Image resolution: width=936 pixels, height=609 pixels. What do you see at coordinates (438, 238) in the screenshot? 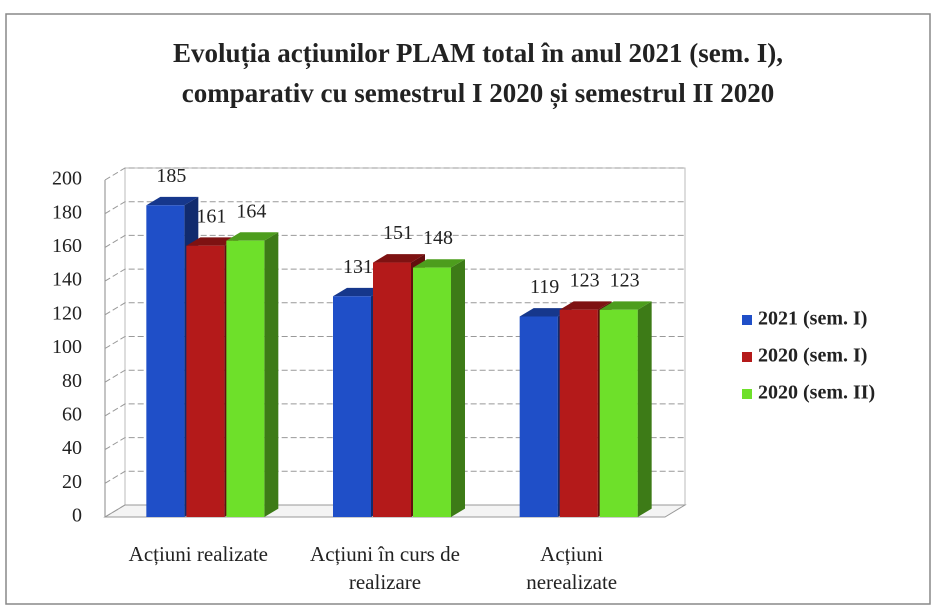
I see `data-label: 148` at bounding box center [438, 238].